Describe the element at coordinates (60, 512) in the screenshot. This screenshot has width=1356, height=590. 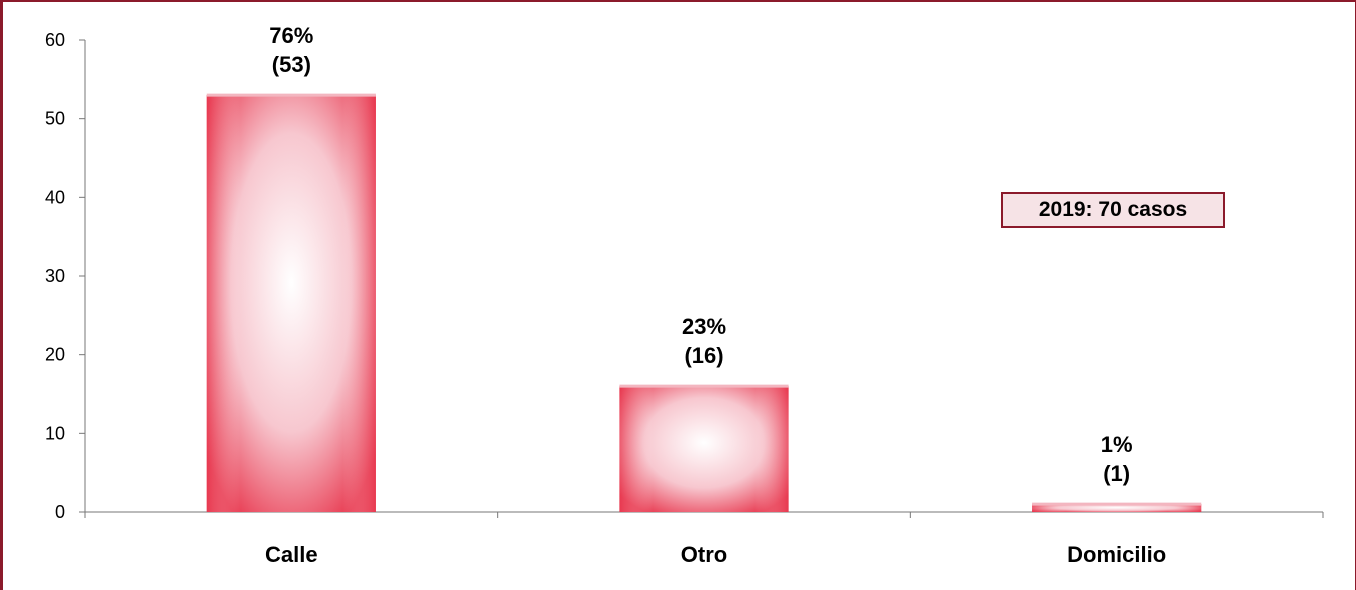
I see `y-tick-label: 0` at that location.